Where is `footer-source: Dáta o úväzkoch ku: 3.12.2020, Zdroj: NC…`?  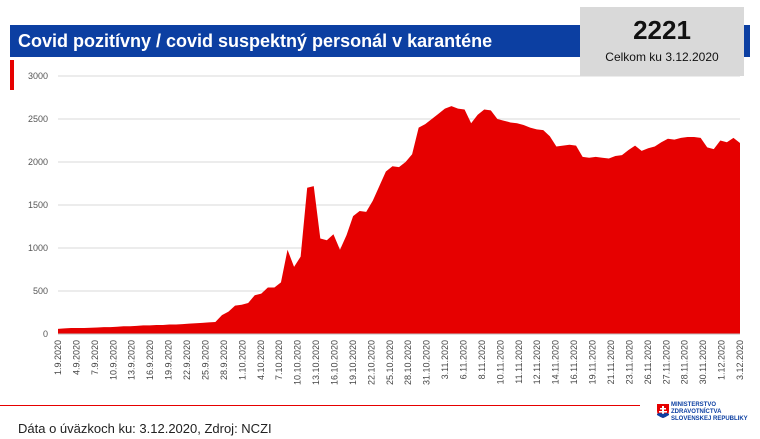 footer-source: Dáta o úväzkoch ku: 3.12.2020, Zdroj: NC… is located at coordinates (145, 428).